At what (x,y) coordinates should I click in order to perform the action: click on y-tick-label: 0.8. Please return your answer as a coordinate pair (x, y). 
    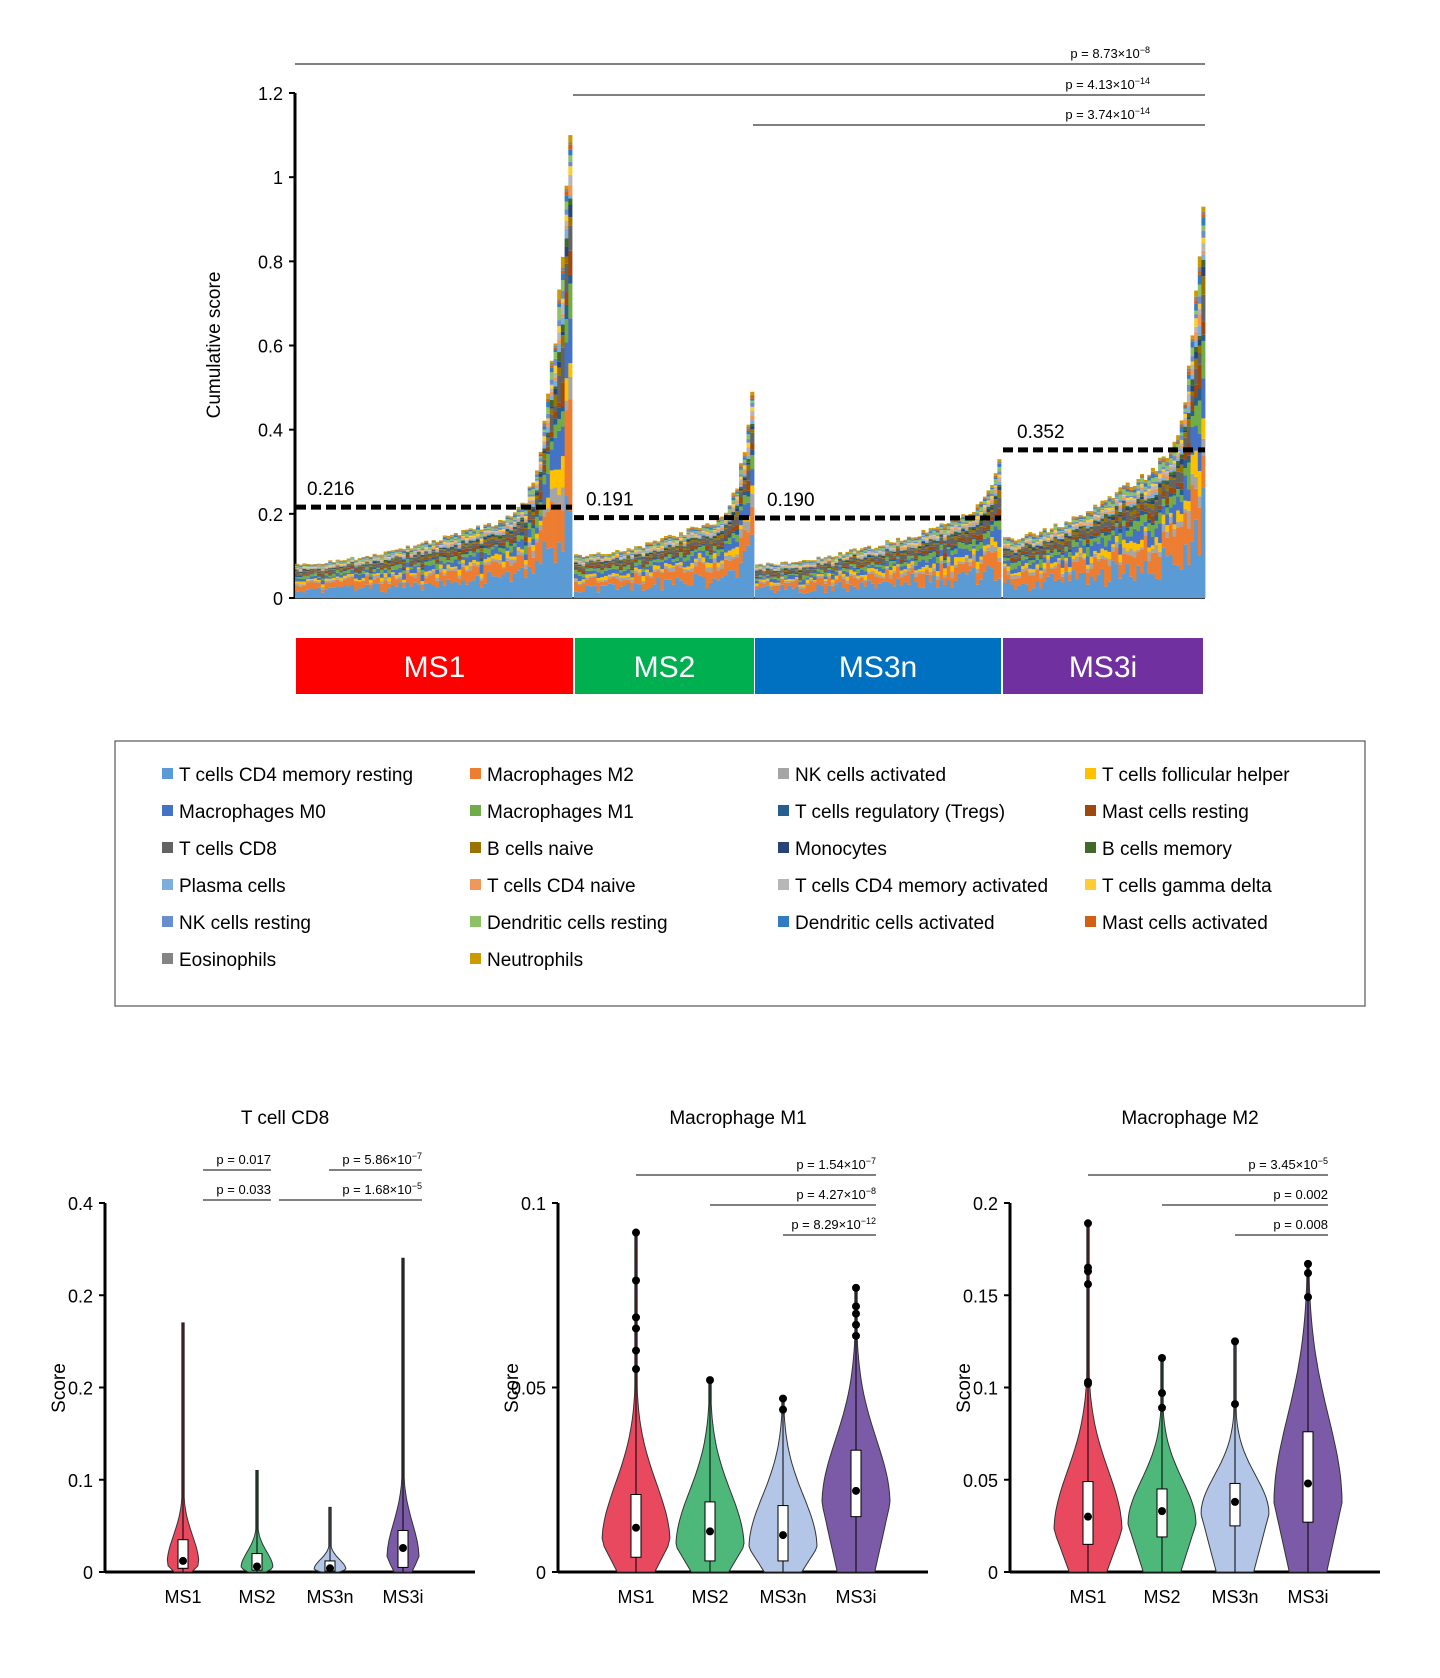
    Looking at the image, I should click on (270, 262).